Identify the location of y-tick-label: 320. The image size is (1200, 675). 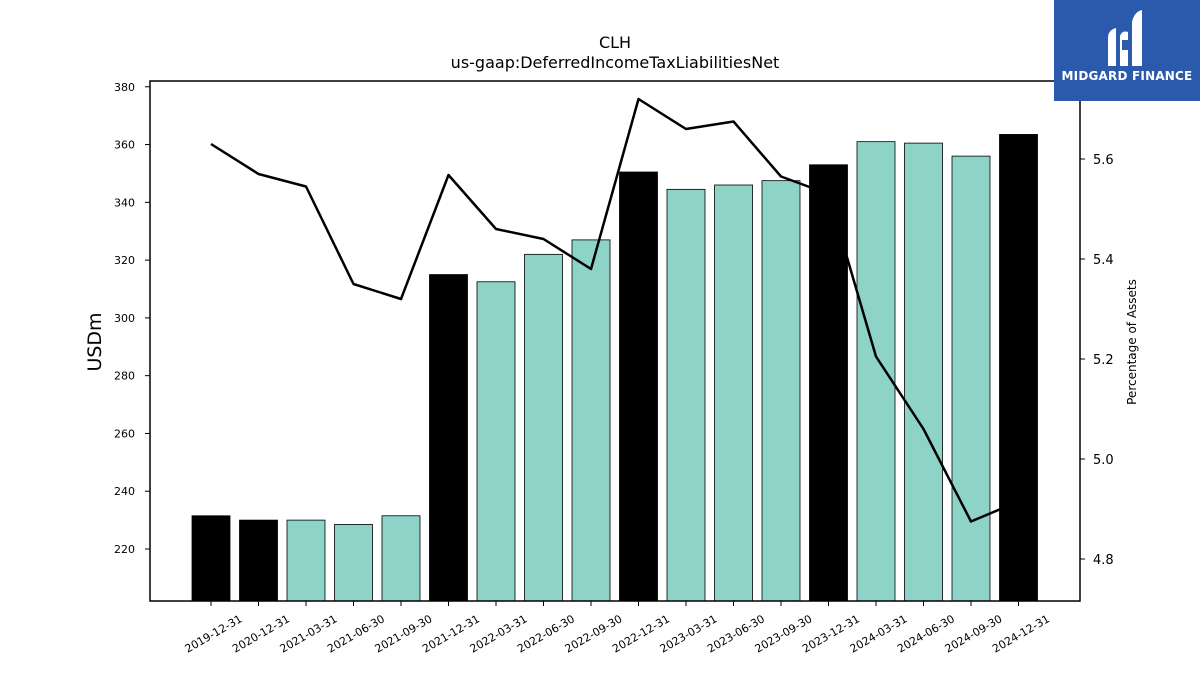
(124, 260).